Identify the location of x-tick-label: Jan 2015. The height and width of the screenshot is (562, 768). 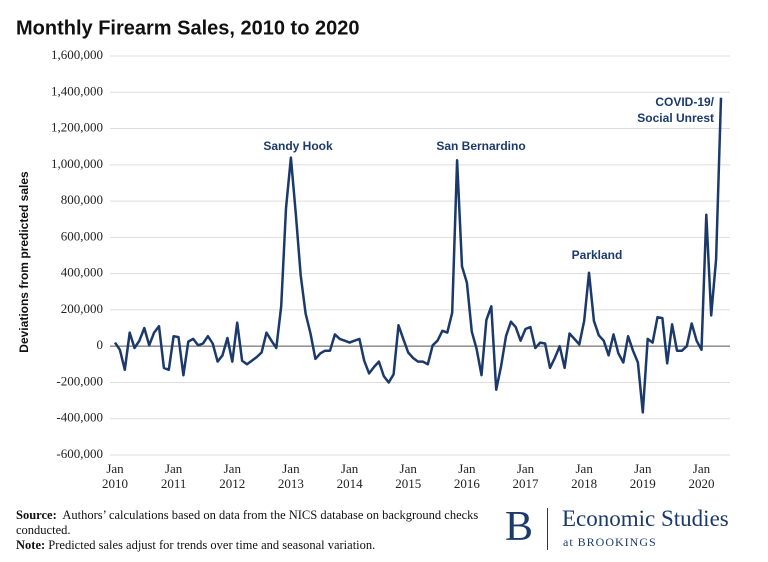
(408, 476).